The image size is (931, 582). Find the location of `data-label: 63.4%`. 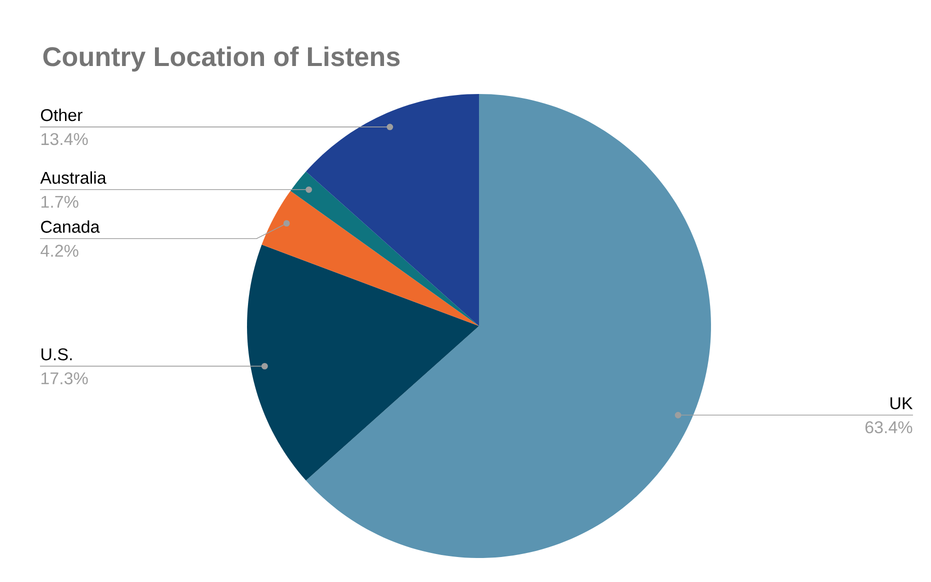

data-label: 63.4% is located at coordinates (888, 427).